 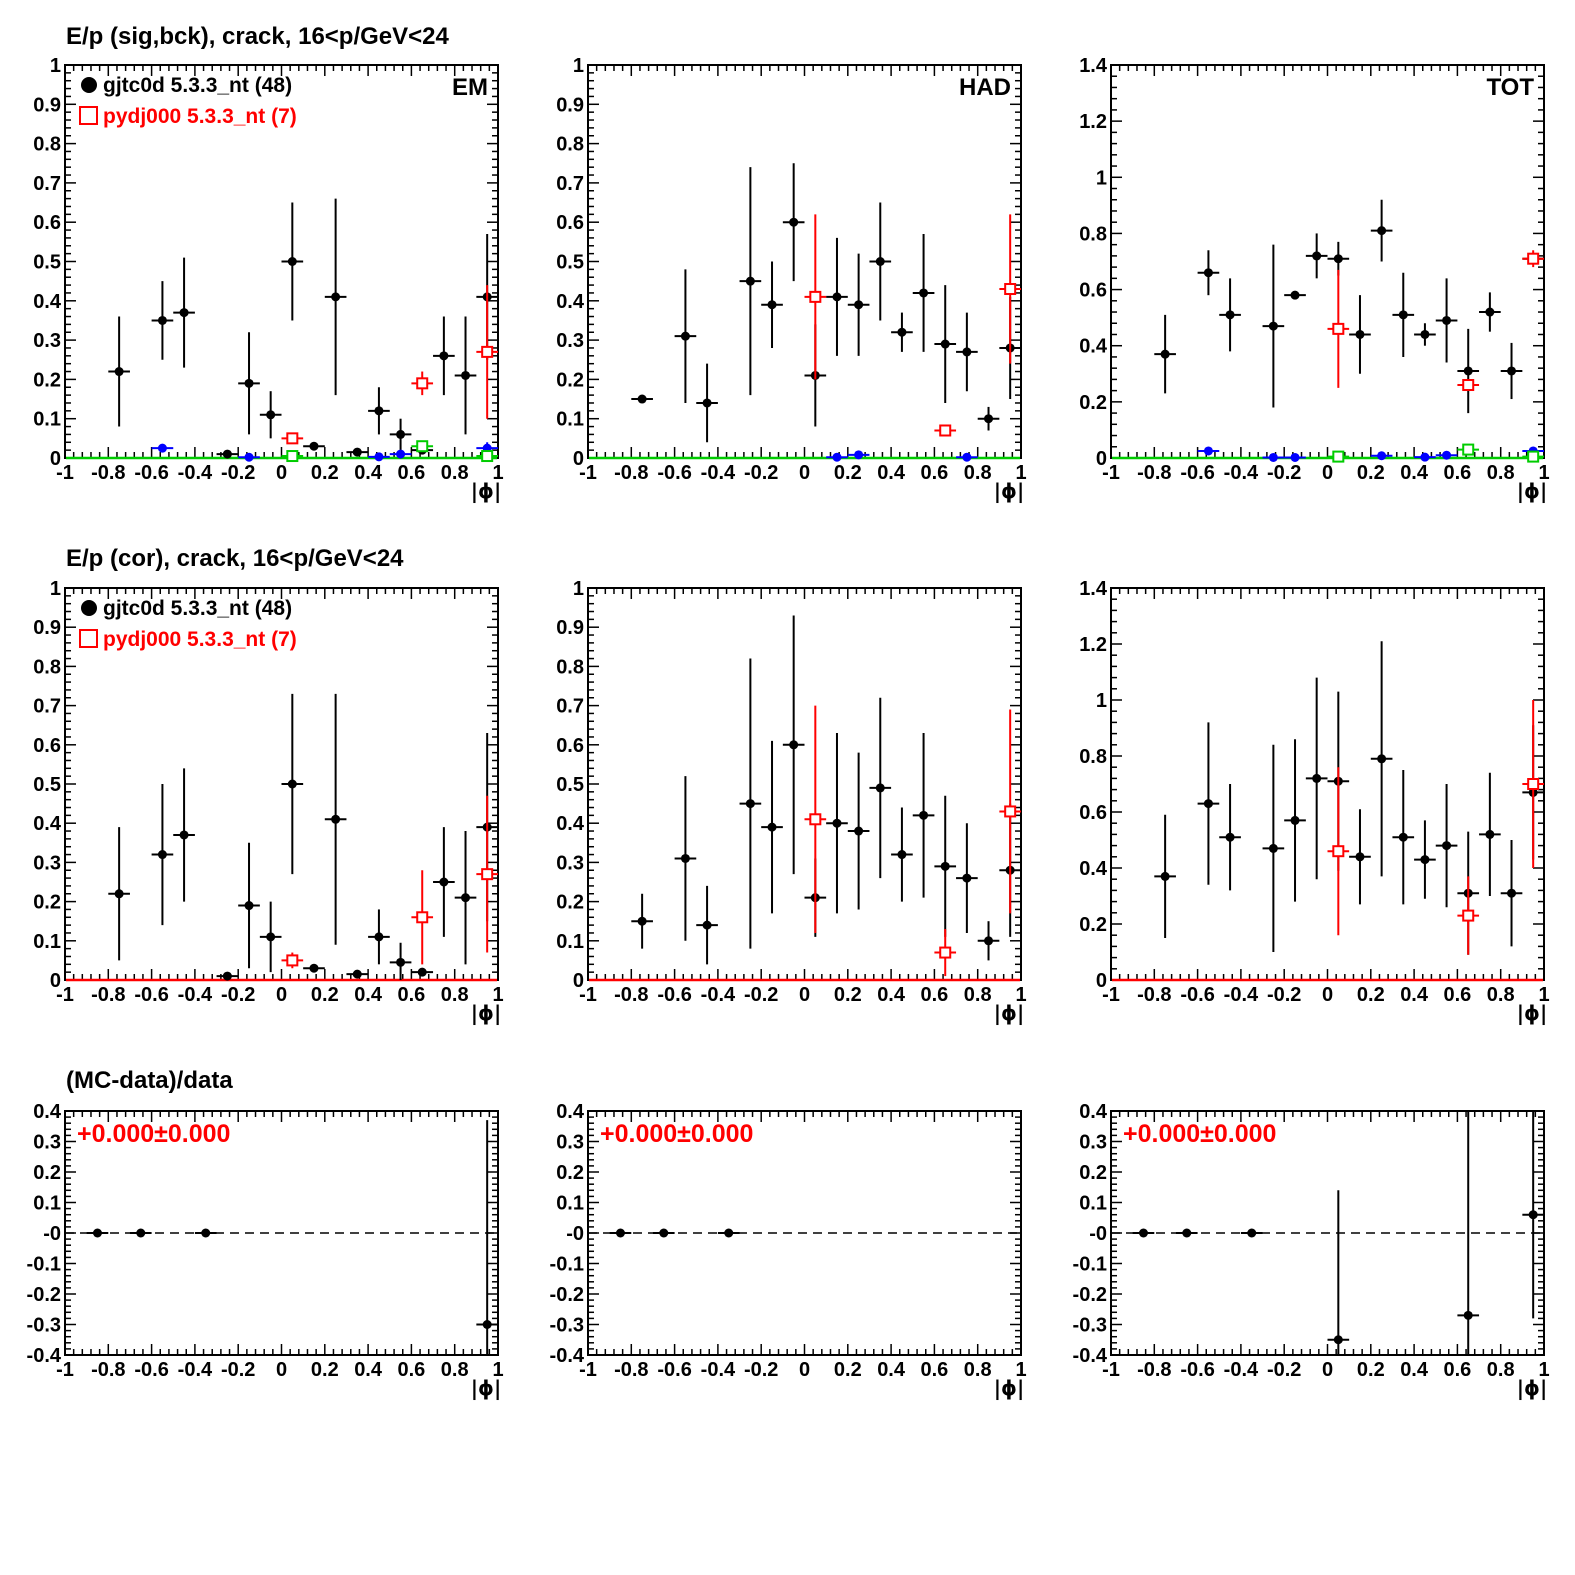 I want to click on plot-frame, so click(x=1327, y=784).